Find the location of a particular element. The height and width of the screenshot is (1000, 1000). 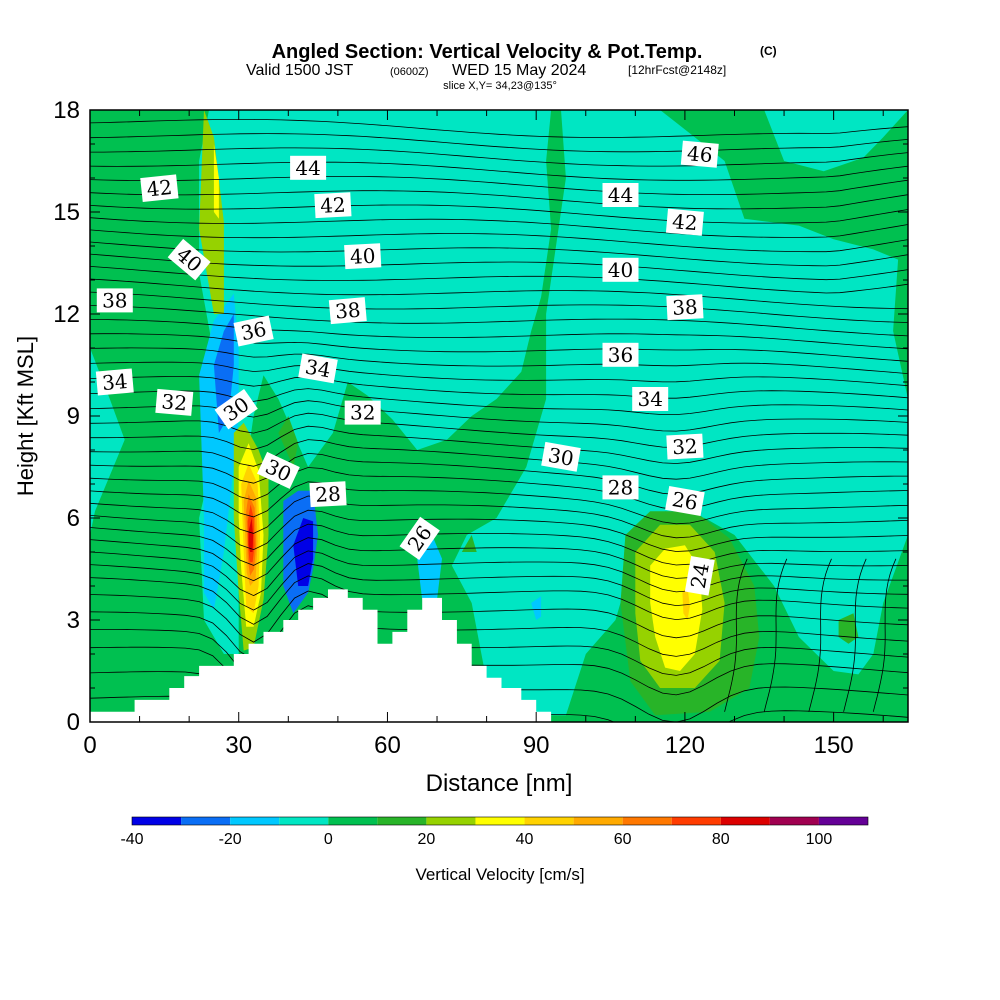

contour-label: 26 is located at coordinates (685, 501).